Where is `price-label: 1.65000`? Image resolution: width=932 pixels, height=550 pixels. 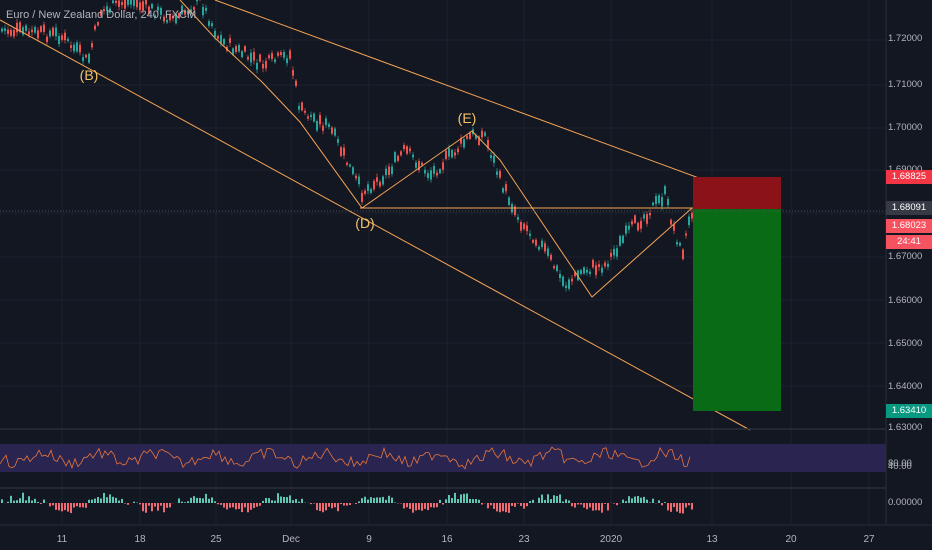 price-label: 1.65000 is located at coordinates (905, 343).